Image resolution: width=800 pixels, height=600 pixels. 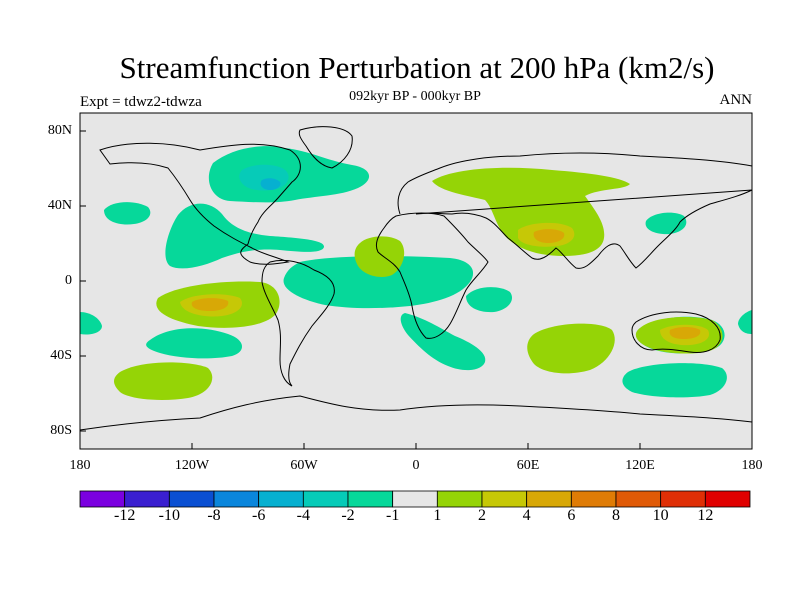 What do you see at coordinates (528, 465) in the screenshot?
I see `lon-label-60e: 60E` at bounding box center [528, 465].